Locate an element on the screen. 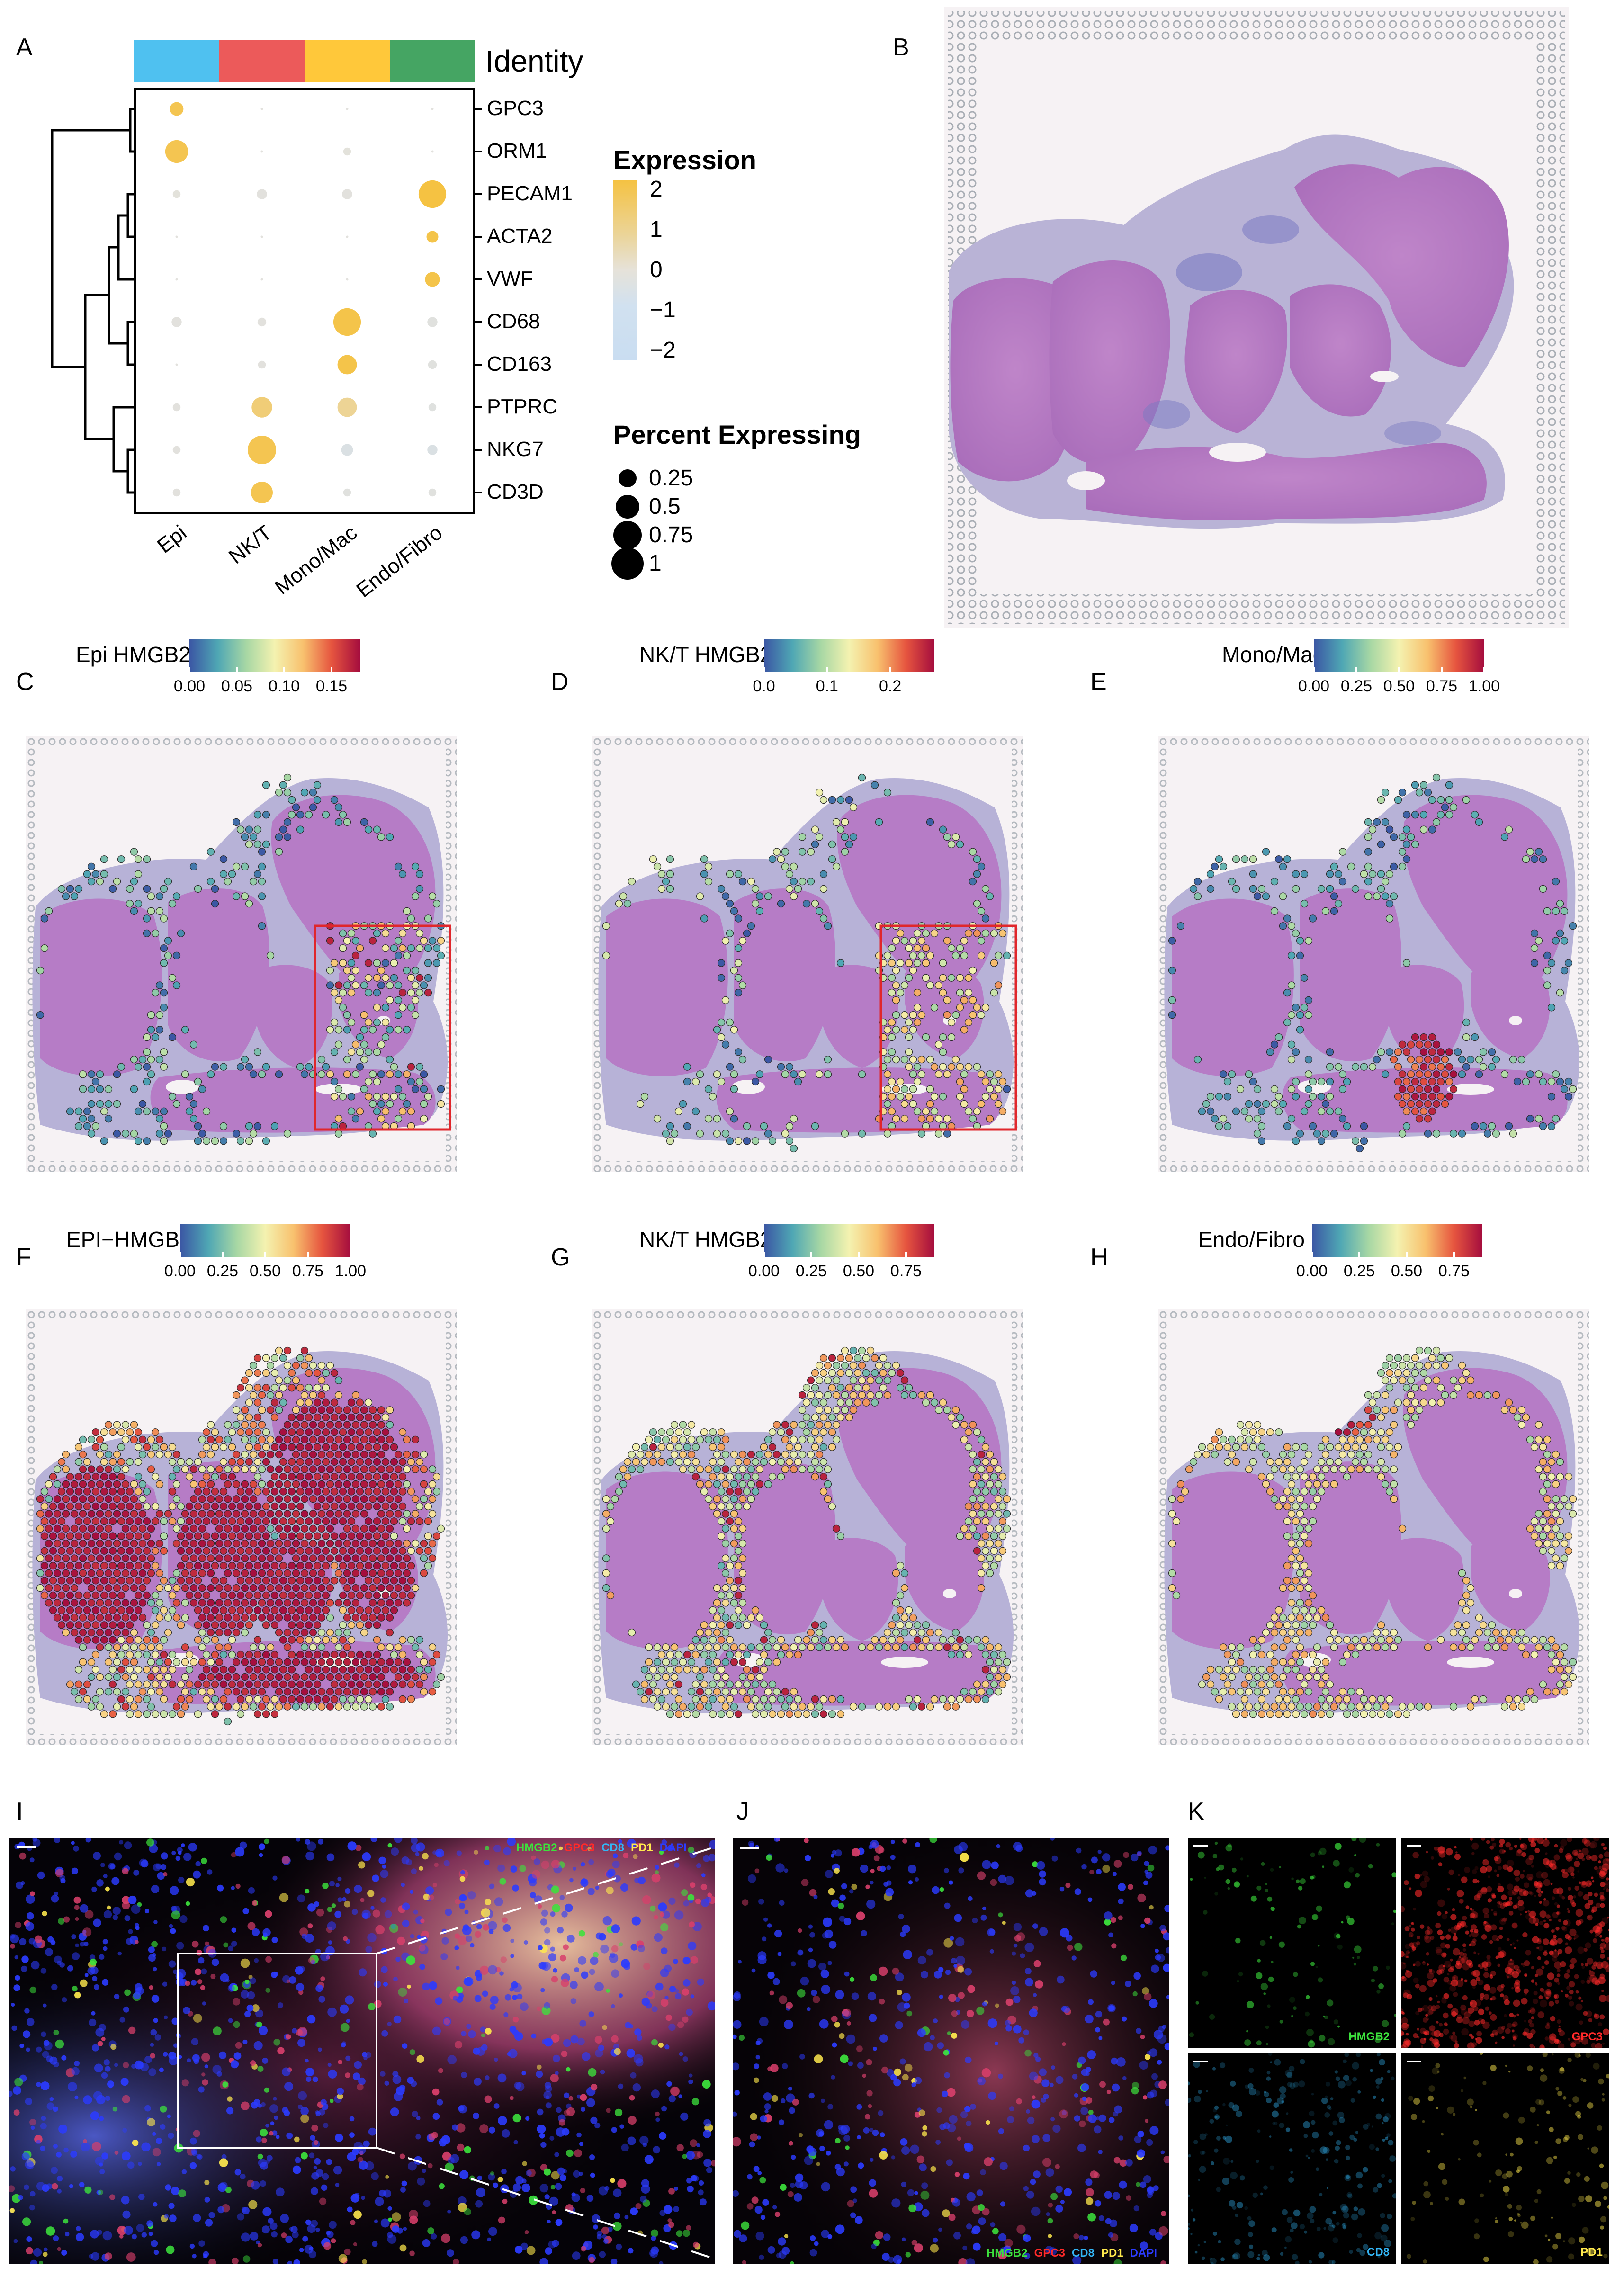 The height and width of the screenshot is (2277, 1624). gene-label: ACTA2 is located at coordinates (520, 236).